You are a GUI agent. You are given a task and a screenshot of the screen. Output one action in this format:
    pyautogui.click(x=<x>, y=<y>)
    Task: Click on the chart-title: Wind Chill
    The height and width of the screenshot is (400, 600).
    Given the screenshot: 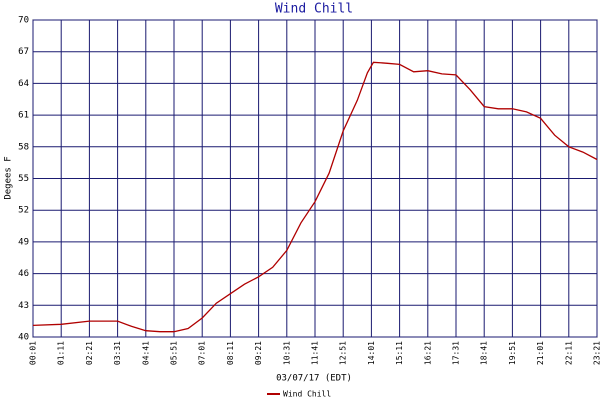 What is the action you would take?
    pyautogui.click(x=314, y=9)
    